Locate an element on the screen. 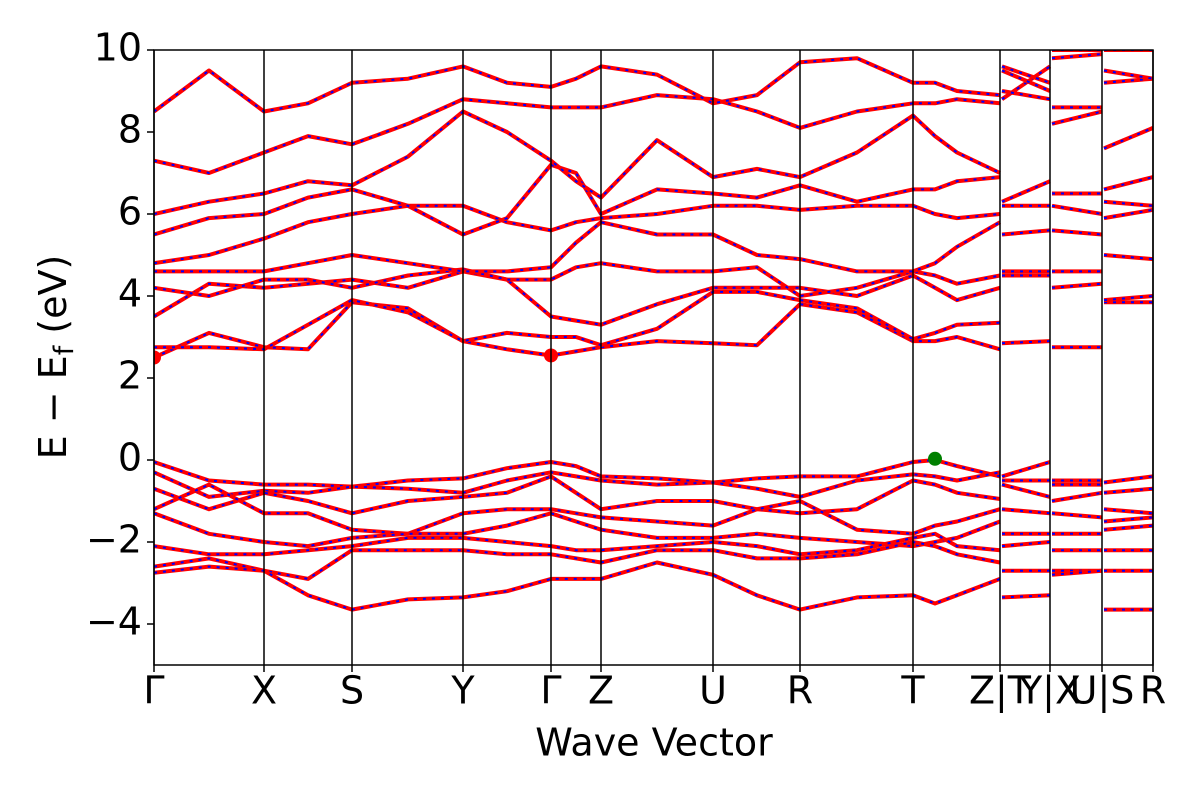 The width and height of the screenshot is (1200, 800). y-tick-label: 2 is located at coordinates (130, 376).